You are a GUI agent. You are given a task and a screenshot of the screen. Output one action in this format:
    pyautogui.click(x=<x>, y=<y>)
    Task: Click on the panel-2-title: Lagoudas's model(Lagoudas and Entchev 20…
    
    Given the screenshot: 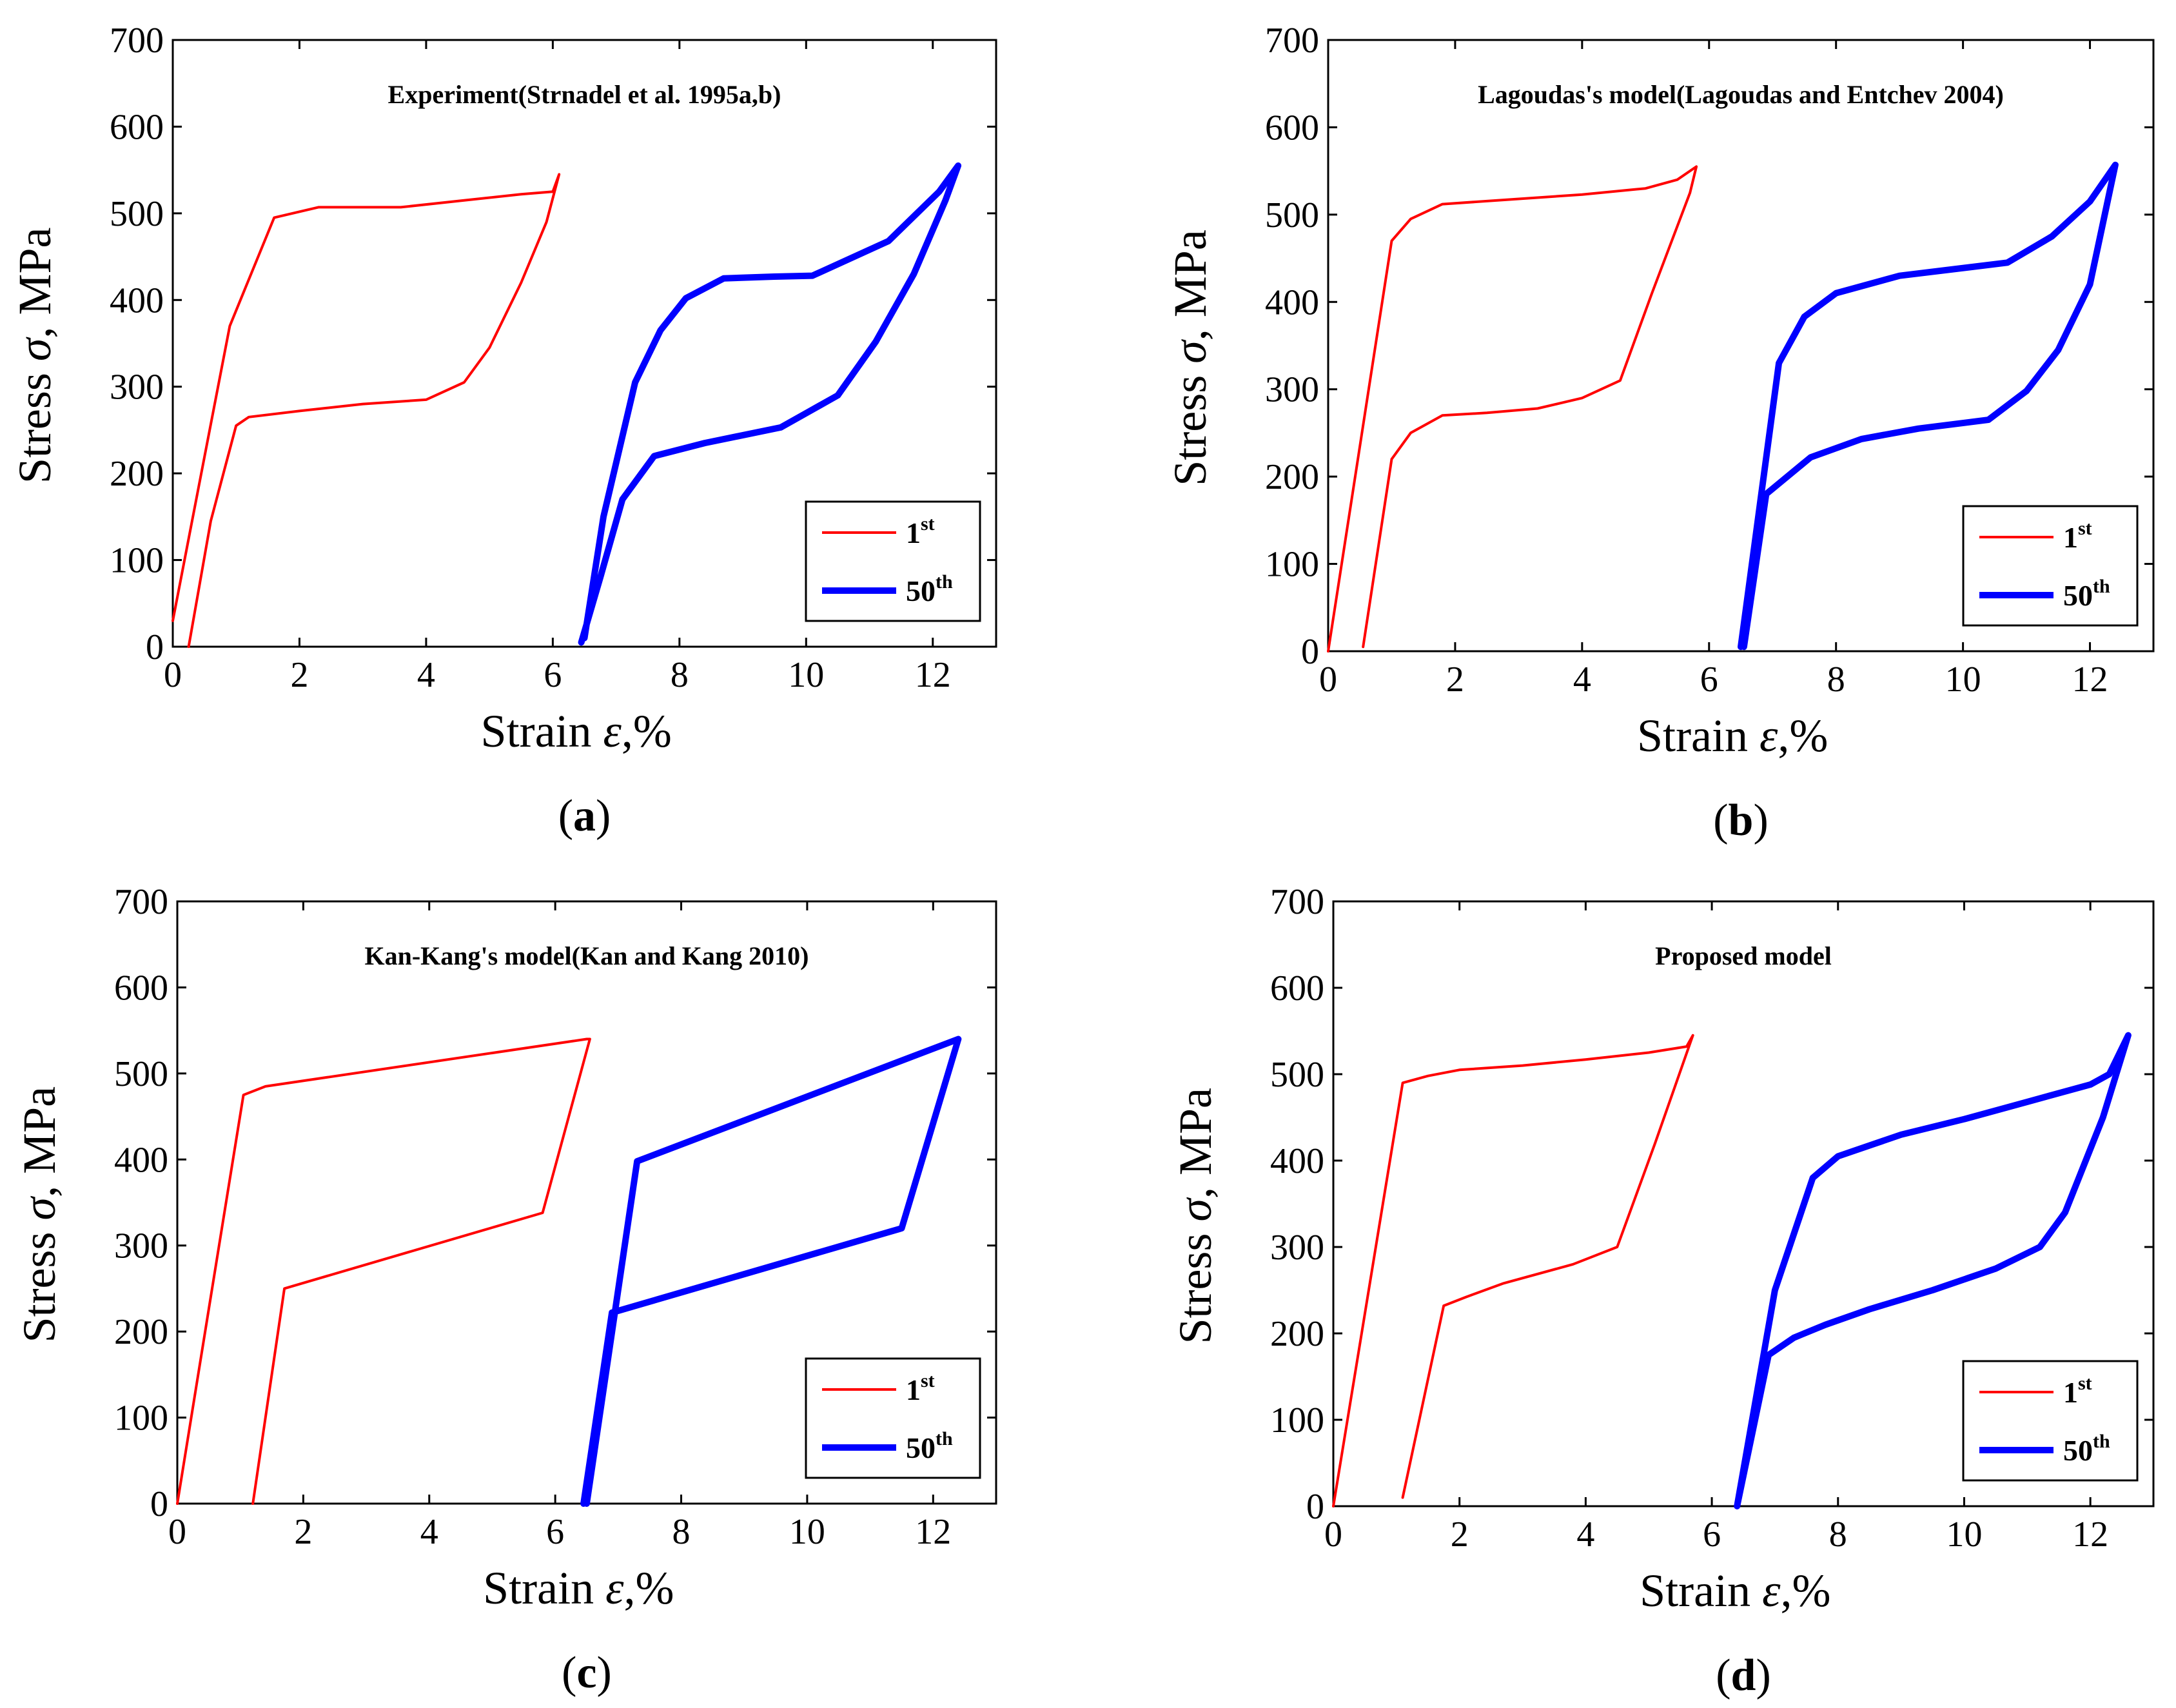 What is the action you would take?
    pyautogui.click(x=1741, y=94)
    